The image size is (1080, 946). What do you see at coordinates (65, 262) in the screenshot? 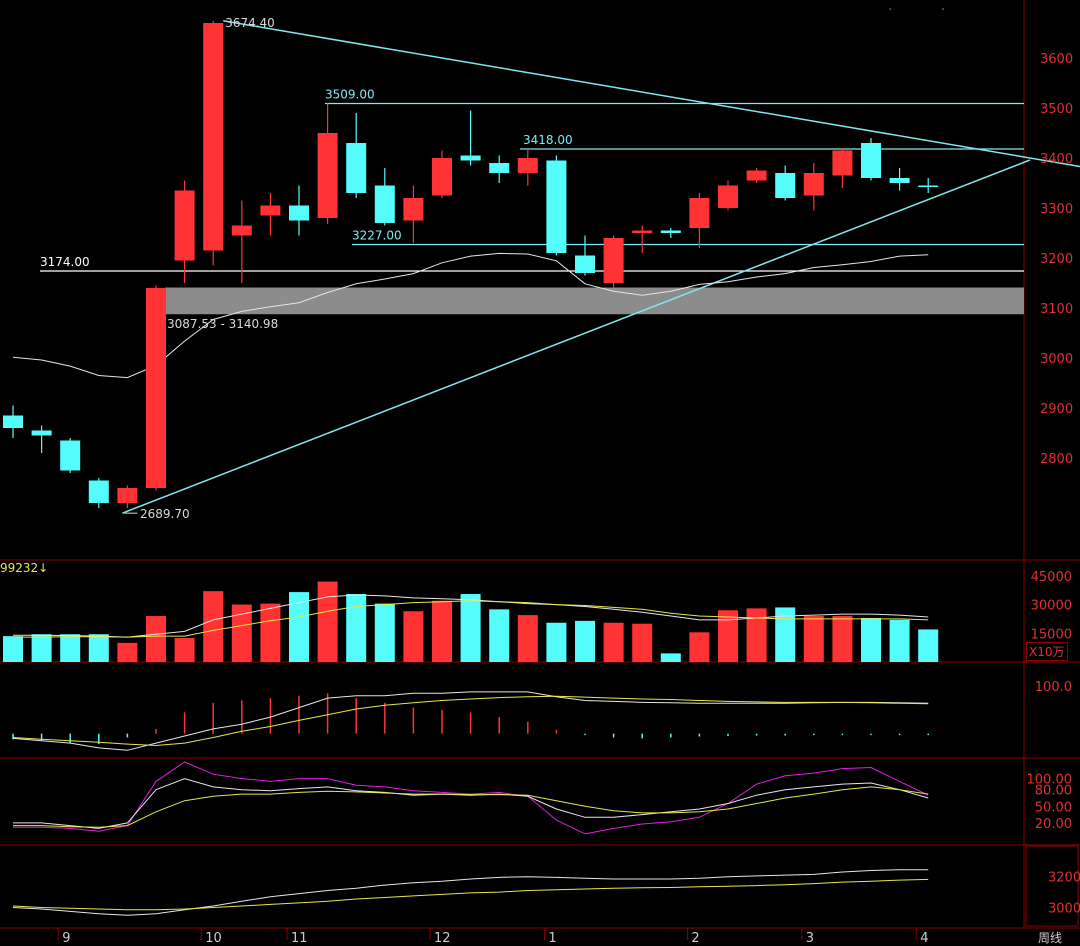
I see `price-annotation: 3174.00` at bounding box center [65, 262].